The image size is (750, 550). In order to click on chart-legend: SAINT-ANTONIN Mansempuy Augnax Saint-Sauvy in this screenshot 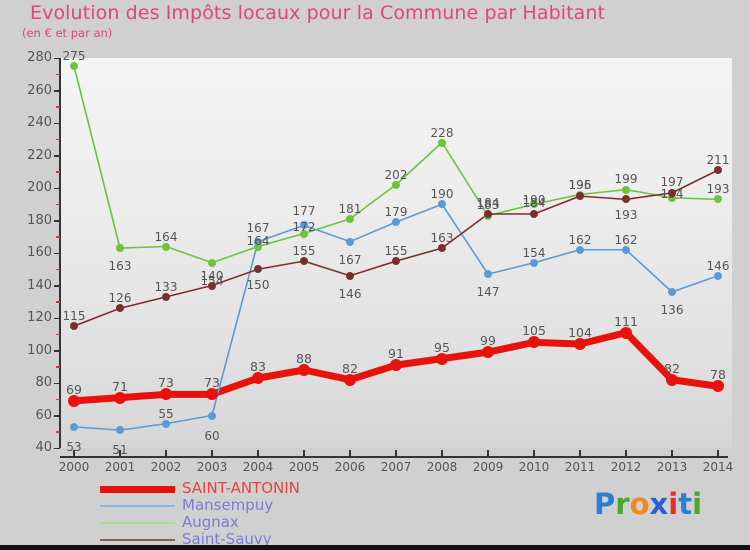, I will do `click(230, 513)`.